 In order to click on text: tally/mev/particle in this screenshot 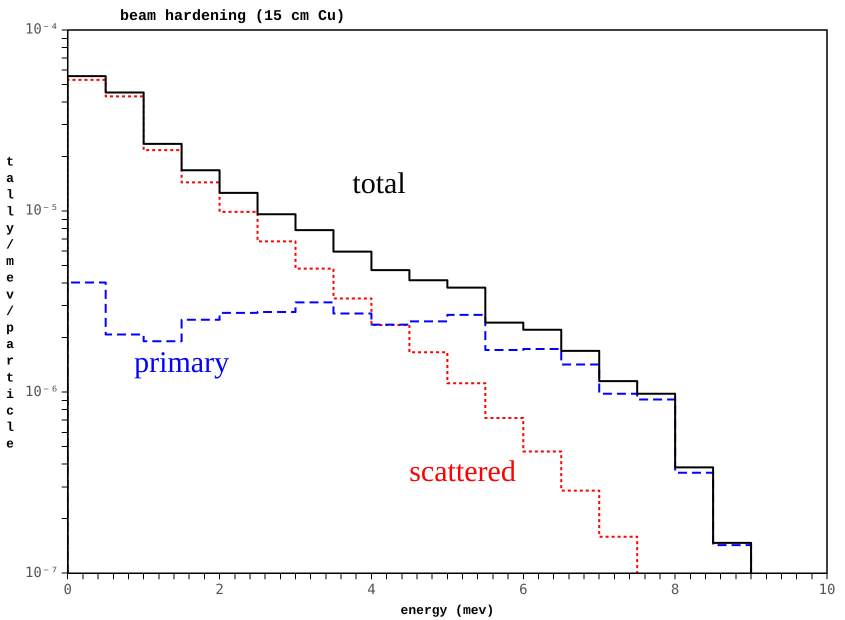, I will do `click(10, 303)`.